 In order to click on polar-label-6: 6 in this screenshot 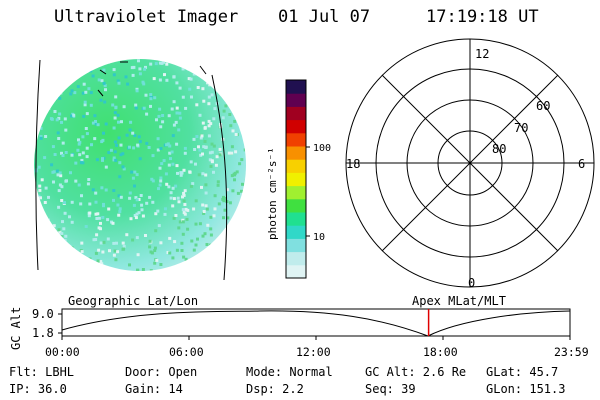, I will do `click(581, 164)`.